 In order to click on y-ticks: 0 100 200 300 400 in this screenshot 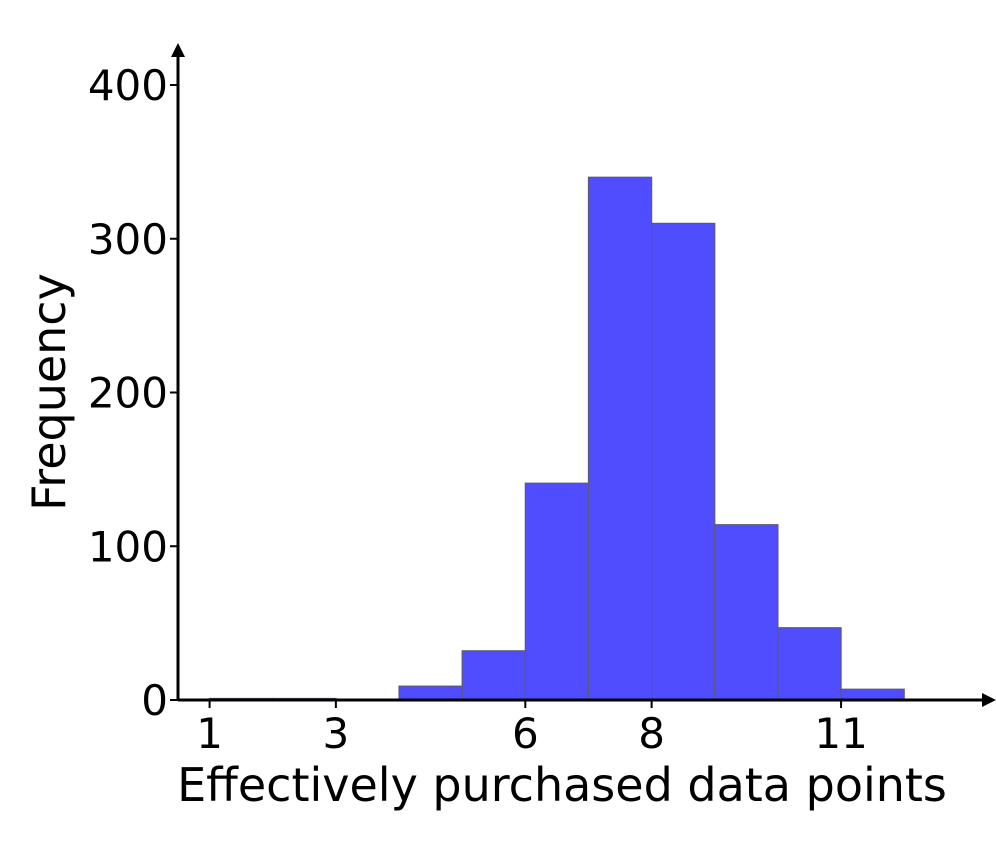, I will do `click(133, 393)`.